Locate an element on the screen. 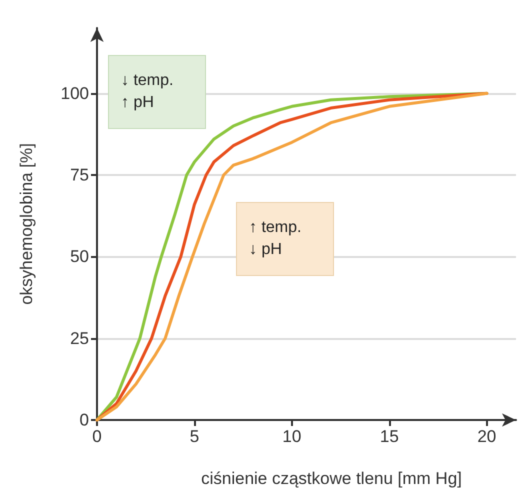 The height and width of the screenshot is (496, 530). x-axis-title: ciśnienie cząstkowe tlenu [mm Hg] is located at coordinates (331, 478).